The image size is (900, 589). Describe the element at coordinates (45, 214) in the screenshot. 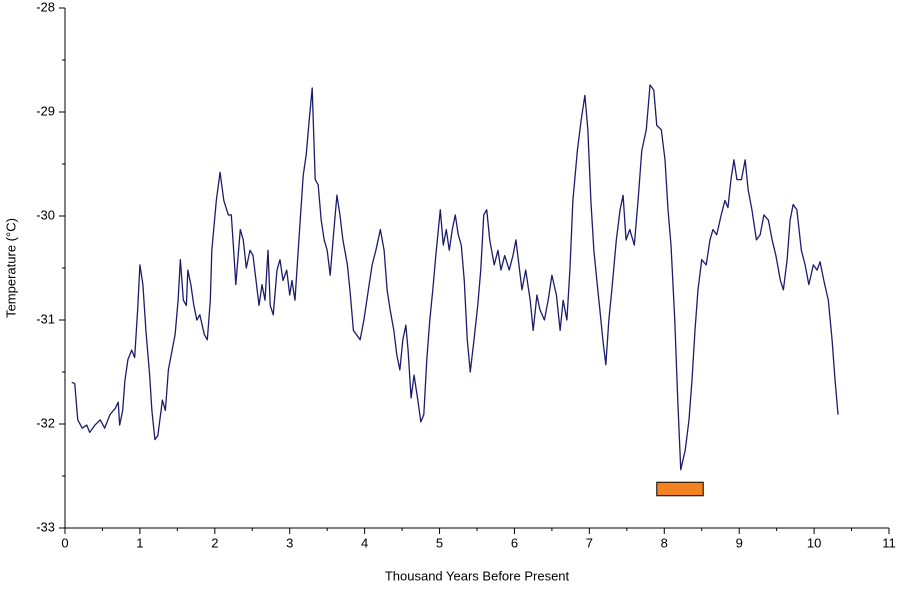

I see `y-tick-label: -30` at that location.